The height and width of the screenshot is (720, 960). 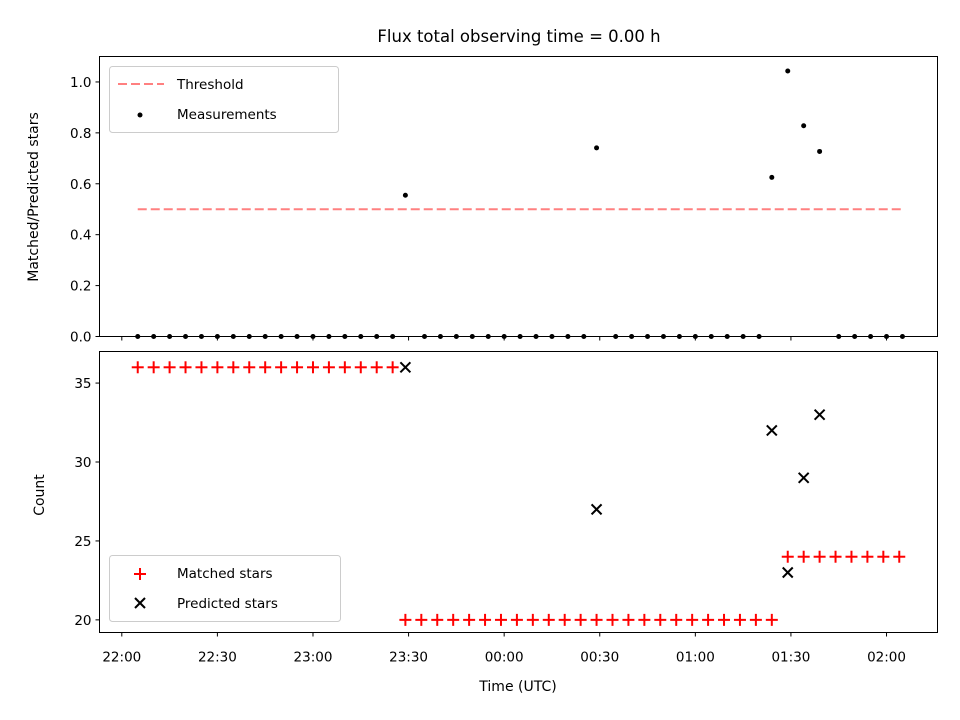 I want to click on bottom-x-tick-label: 01:00, so click(x=695, y=658).